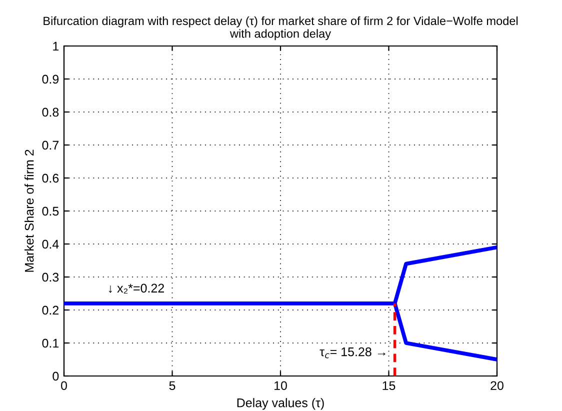 This screenshot has height=411, width=562. What do you see at coordinates (389, 385) in the screenshot?
I see `x-tick-label: 15` at bounding box center [389, 385].